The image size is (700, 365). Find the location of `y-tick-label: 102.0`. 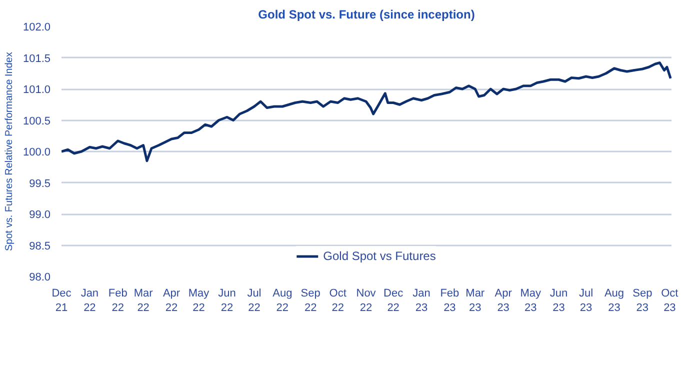

y-tick-label: 102.0 is located at coordinates (36, 28).